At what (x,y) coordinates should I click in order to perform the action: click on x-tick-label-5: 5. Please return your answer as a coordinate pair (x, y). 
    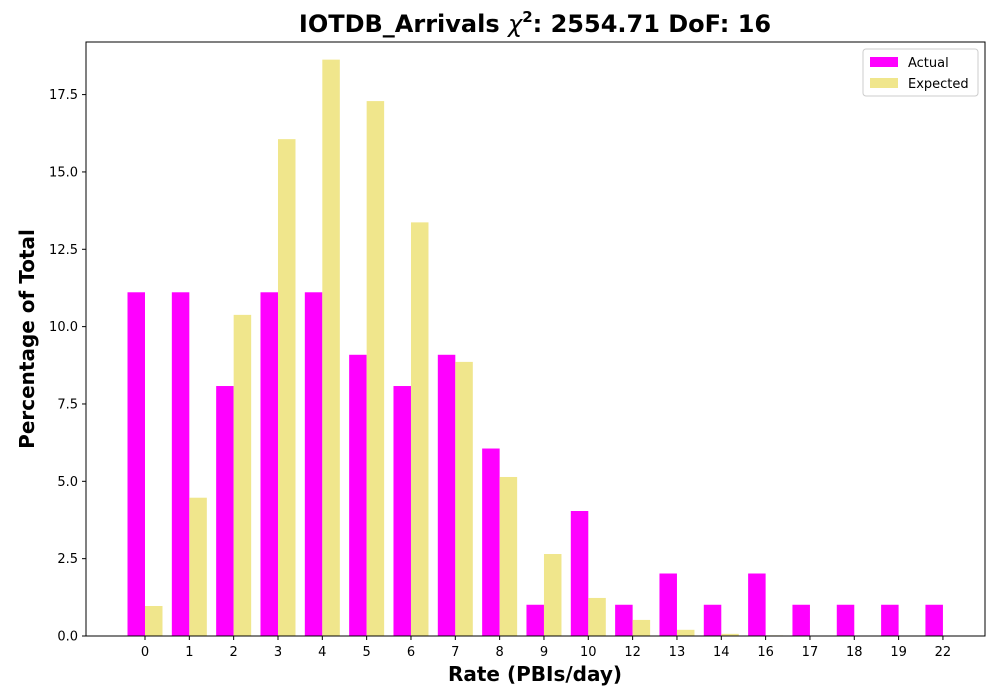
    Looking at the image, I should click on (367, 652).